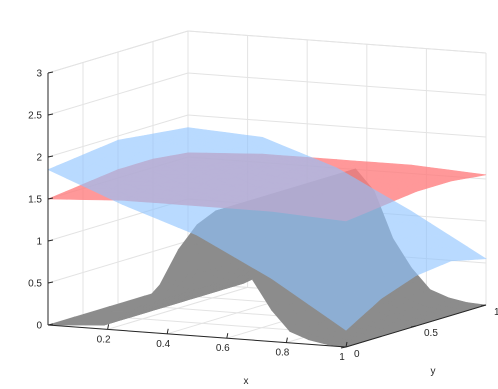 The image size is (498, 389). What do you see at coordinates (35, 284) in the screenshot?
I see `z-tick-label: 0.5` at bounding box center [35, 284].